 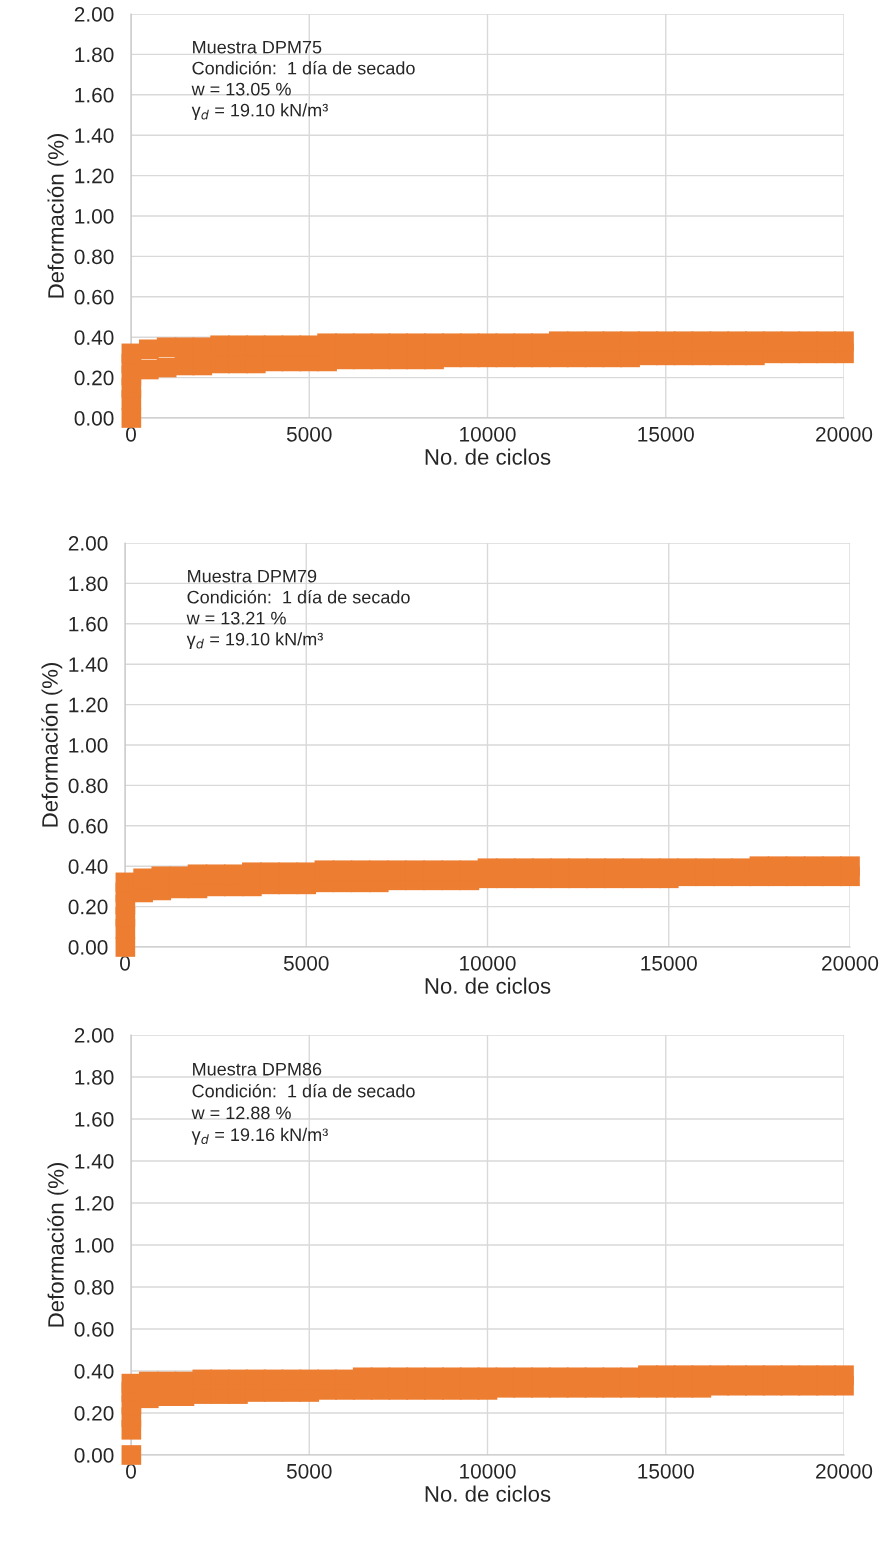 What do you see at coordinates (257, 1069) in the screenshot?
I see `annotation: Muestra DPM86` at bounding box center [257, 1069].